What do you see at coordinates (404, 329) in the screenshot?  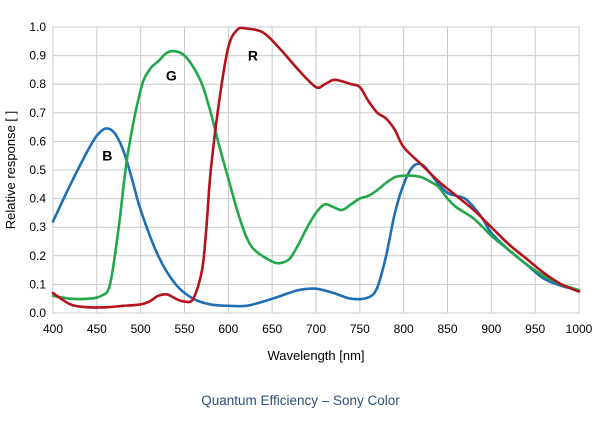 I see `x-tick-label: 800` at bounding box center [404, 329].